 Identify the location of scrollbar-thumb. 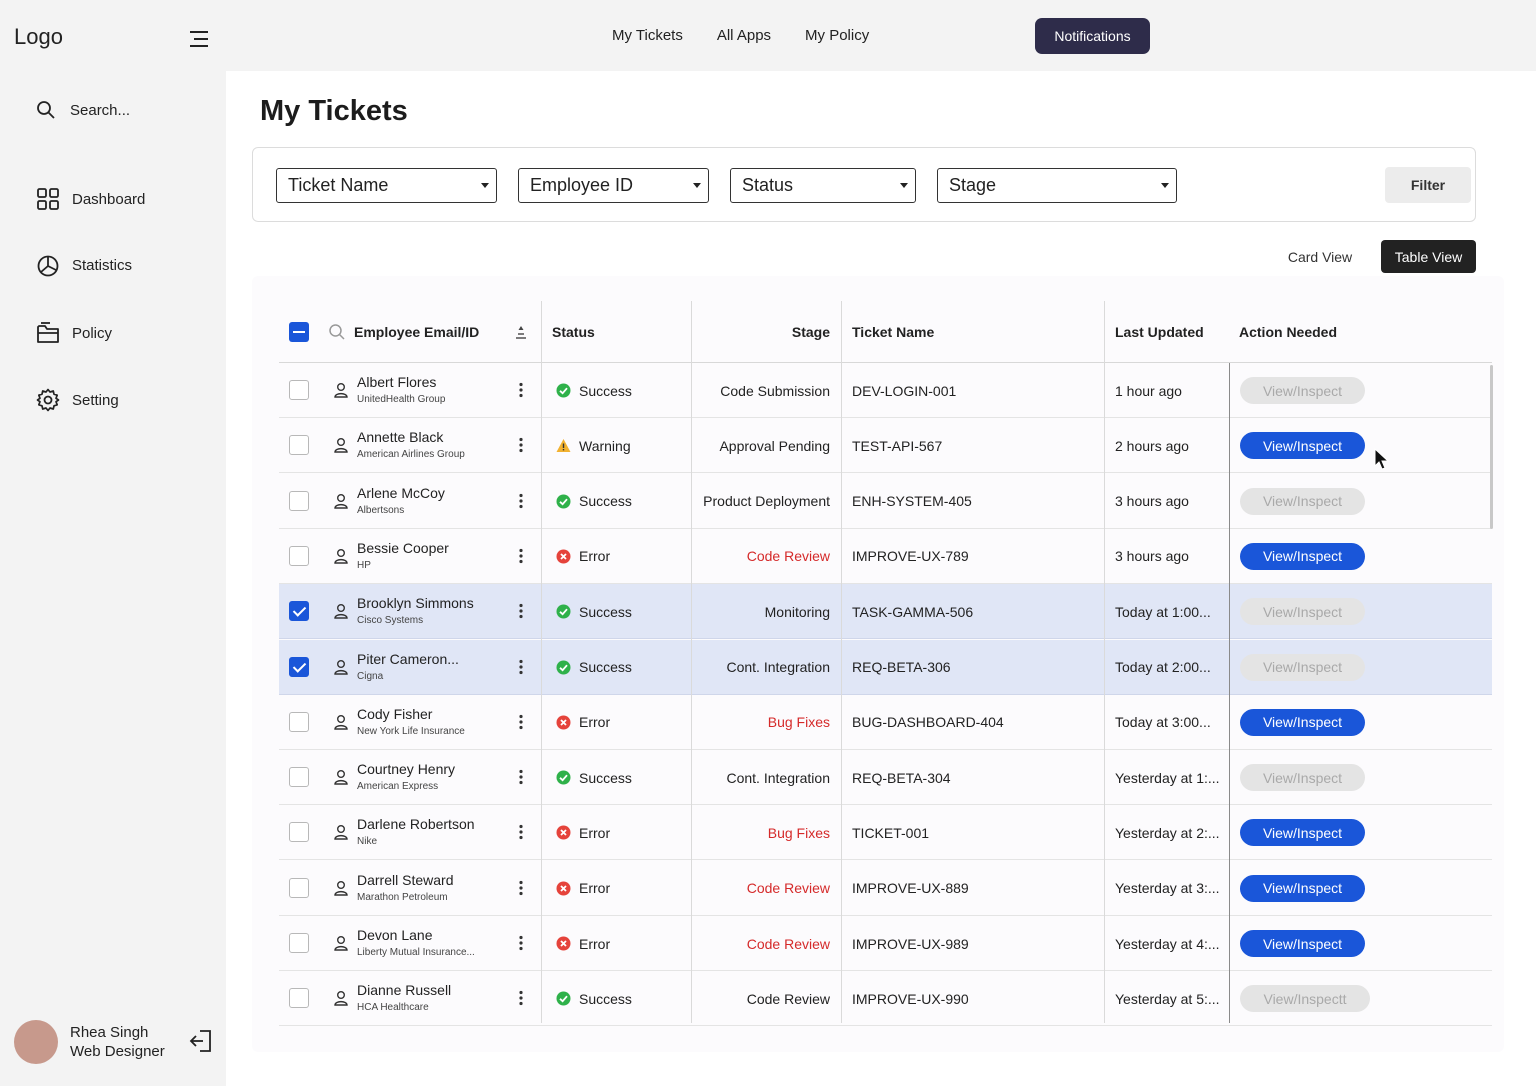
(1491, 447).